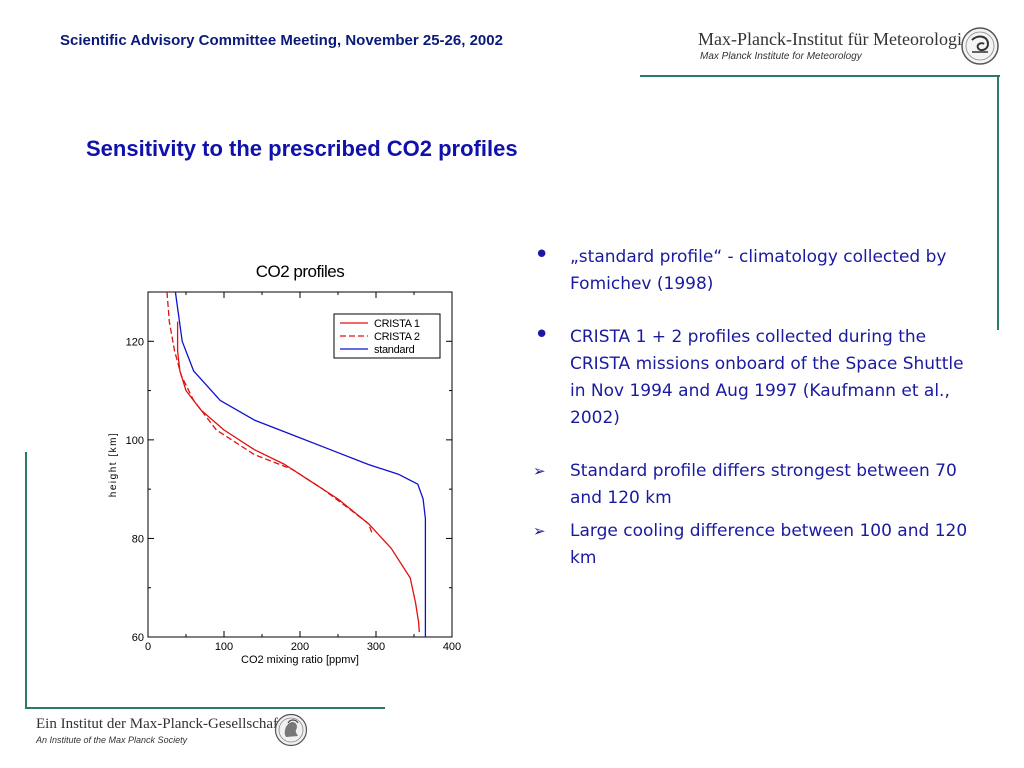  What do you see at coordinates (781, 56) in the screenshot?
I see `institute-subtitle: Max Planck Institute for Meteorology` at bounding box center [781, 56].